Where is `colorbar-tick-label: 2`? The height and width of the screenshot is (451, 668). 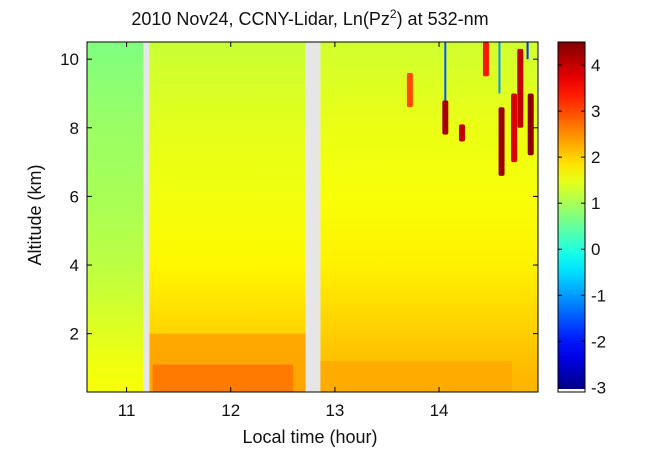 colorbar-tick-label: 2 is located at coordinates (595, 157).